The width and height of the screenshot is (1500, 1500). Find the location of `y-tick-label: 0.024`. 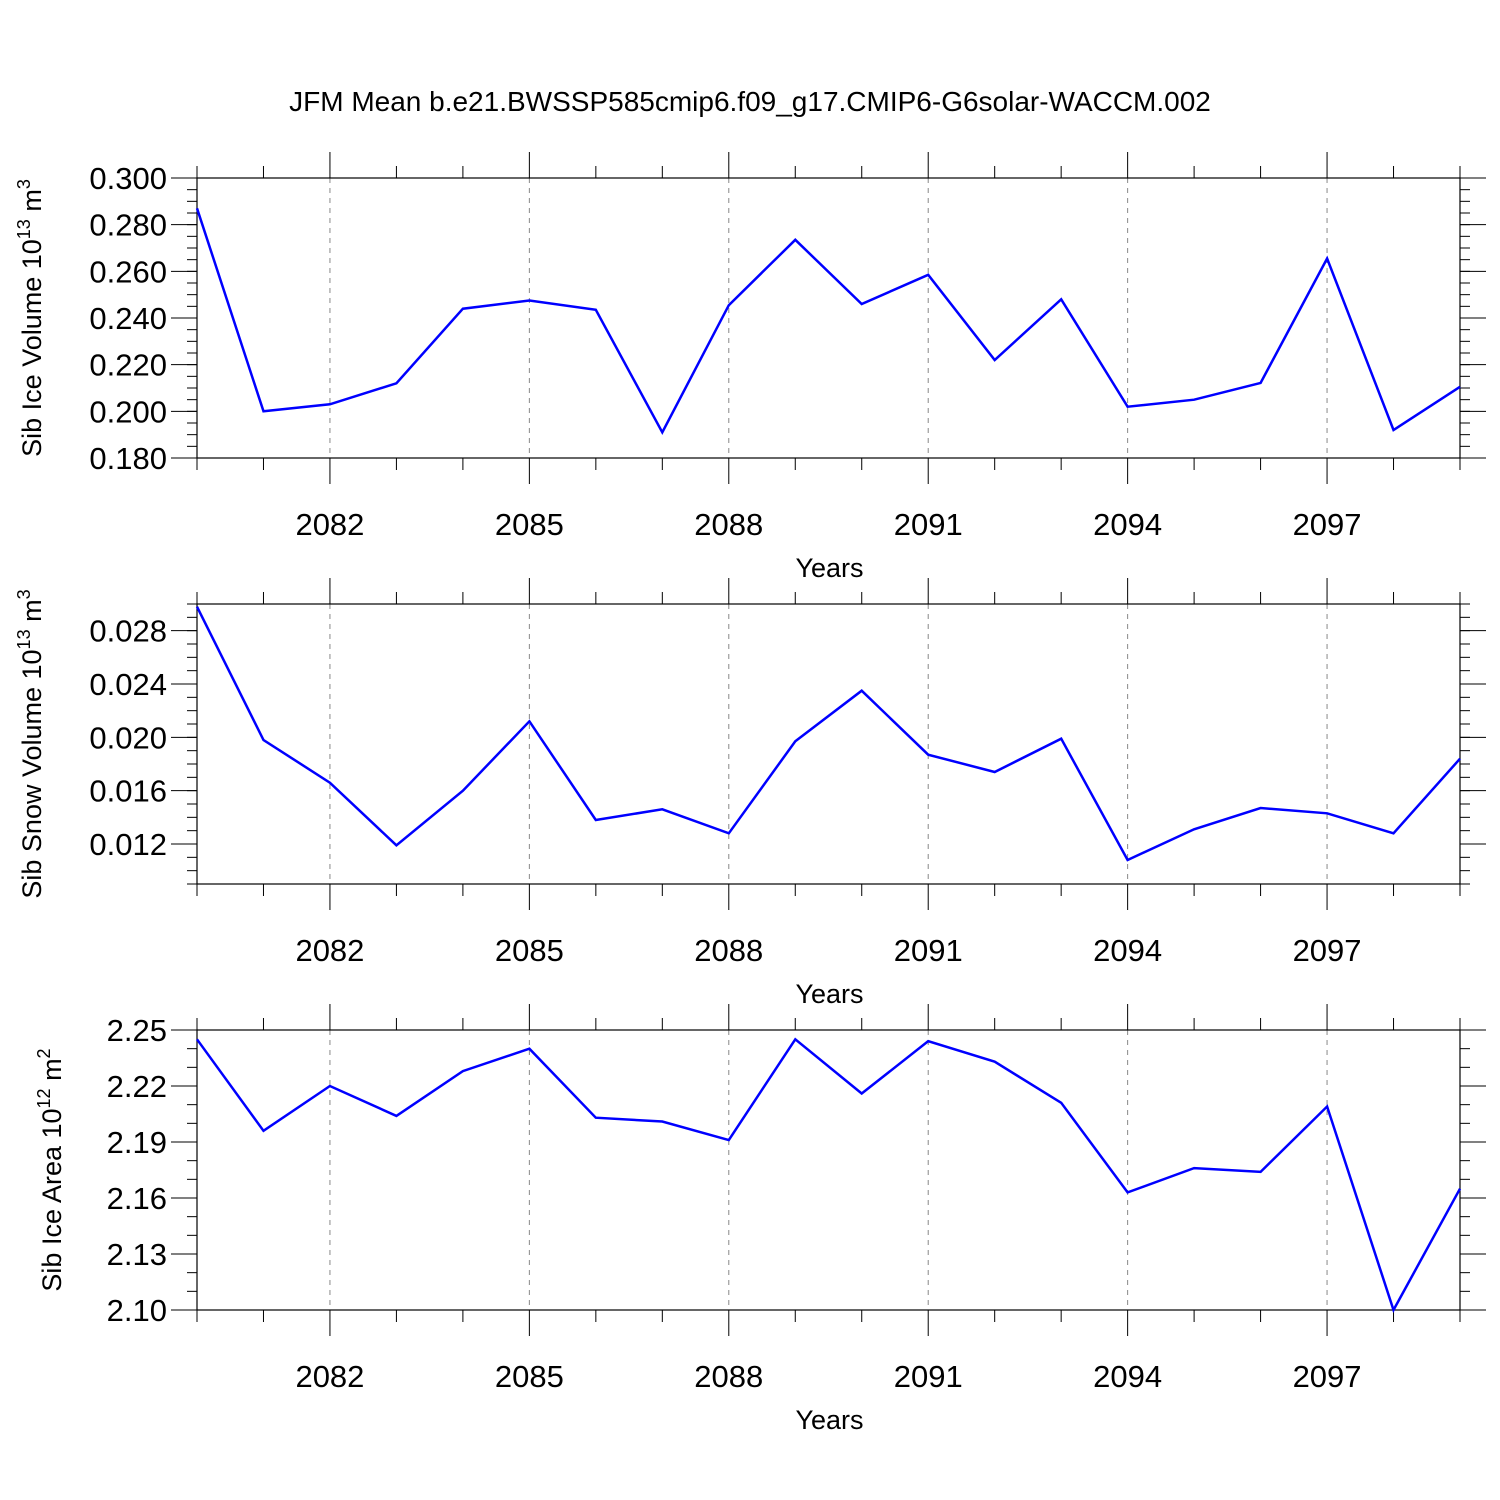

y-tick-label: 0.024 is located at coordinates (128, 684).